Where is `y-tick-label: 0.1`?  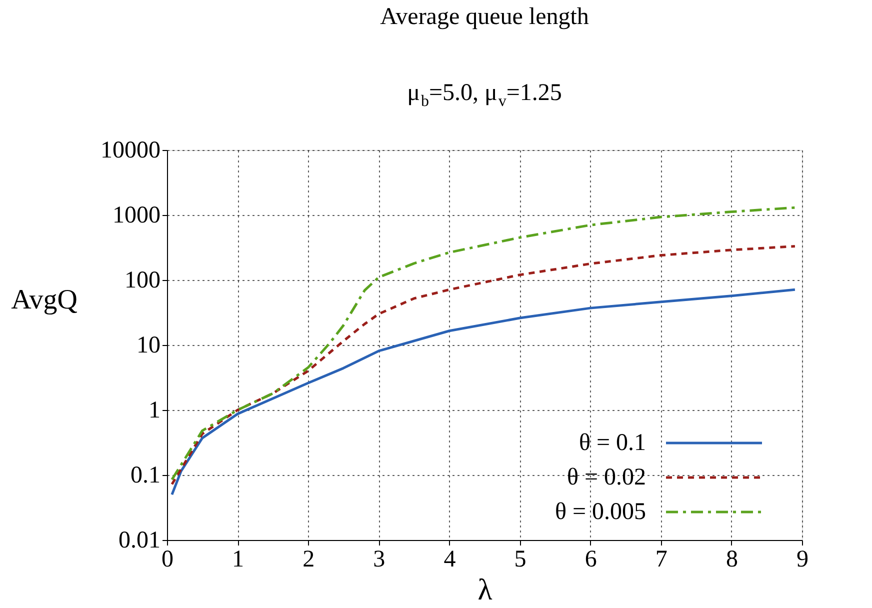 y-tick-label: 0.1 is located at coordinates (145, 475).